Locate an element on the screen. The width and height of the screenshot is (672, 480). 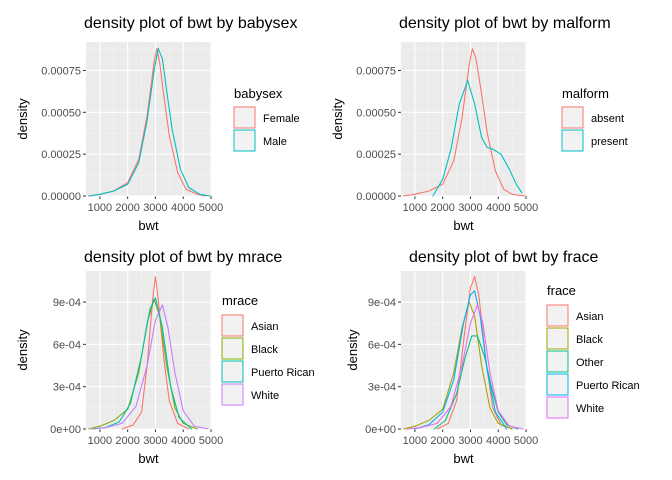
density-curve-absent is located at coordinates (464, 122).